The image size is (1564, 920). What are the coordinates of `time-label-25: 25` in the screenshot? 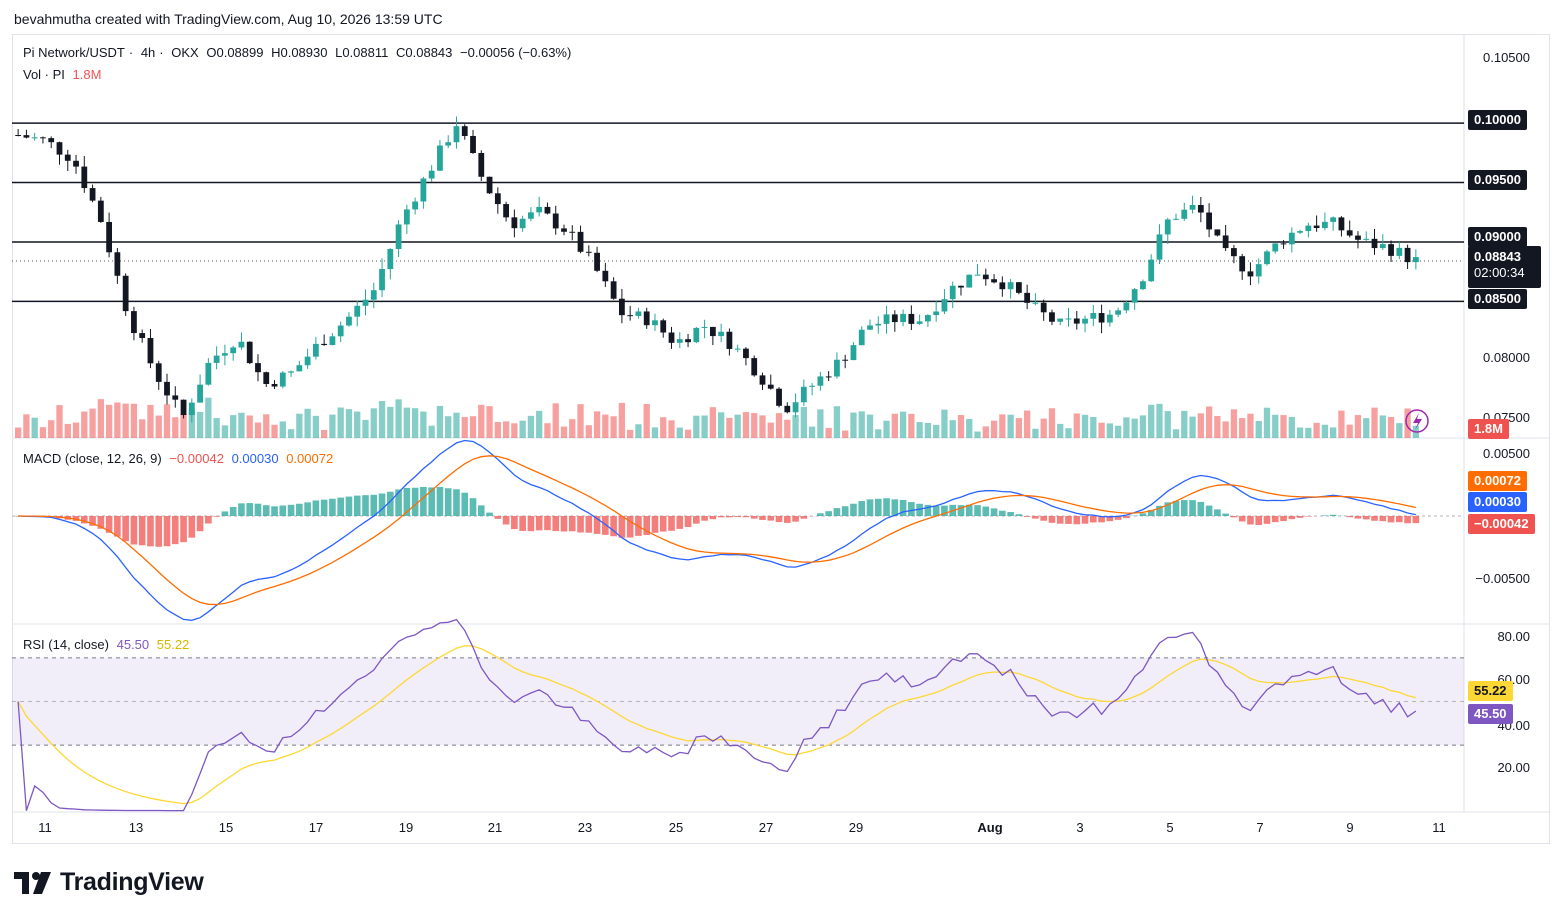 It's located at (676, 827).